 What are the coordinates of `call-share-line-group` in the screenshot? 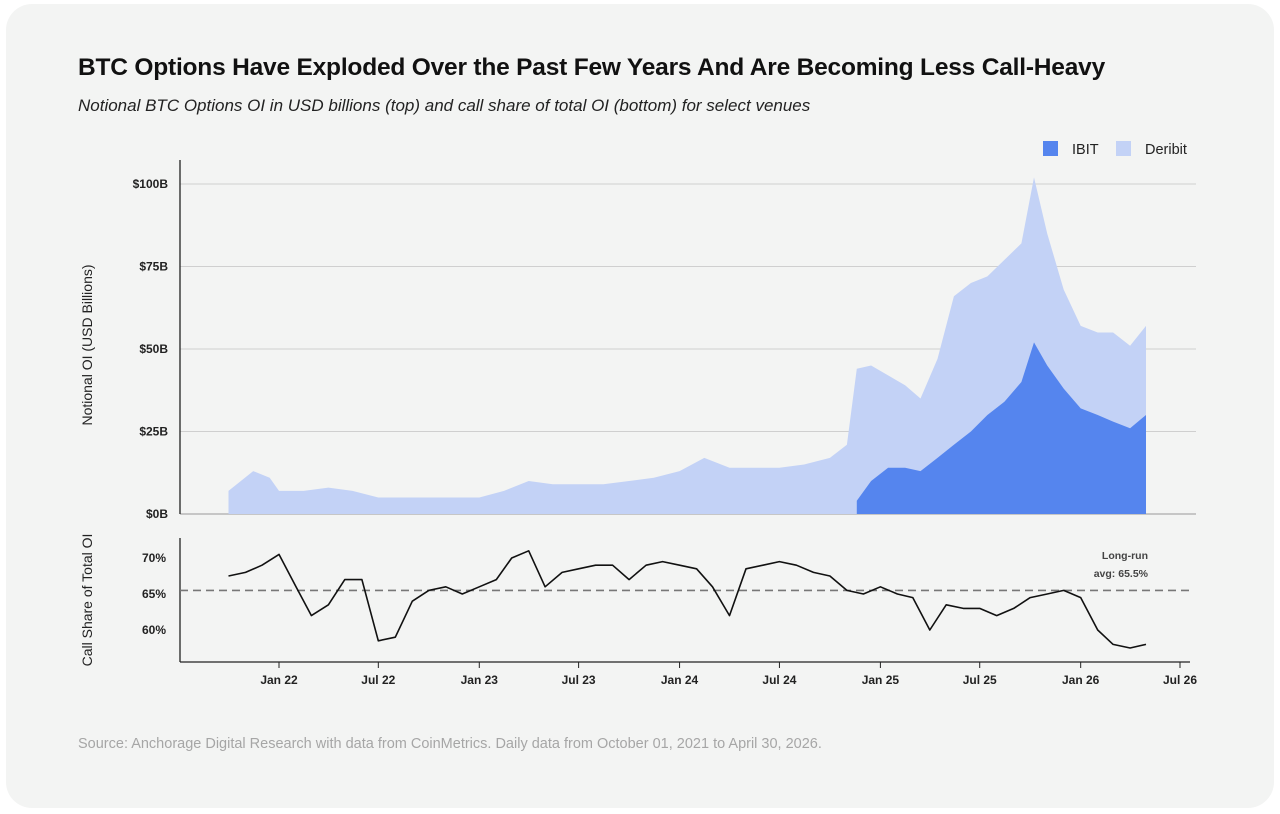 It's located at (687, 599).